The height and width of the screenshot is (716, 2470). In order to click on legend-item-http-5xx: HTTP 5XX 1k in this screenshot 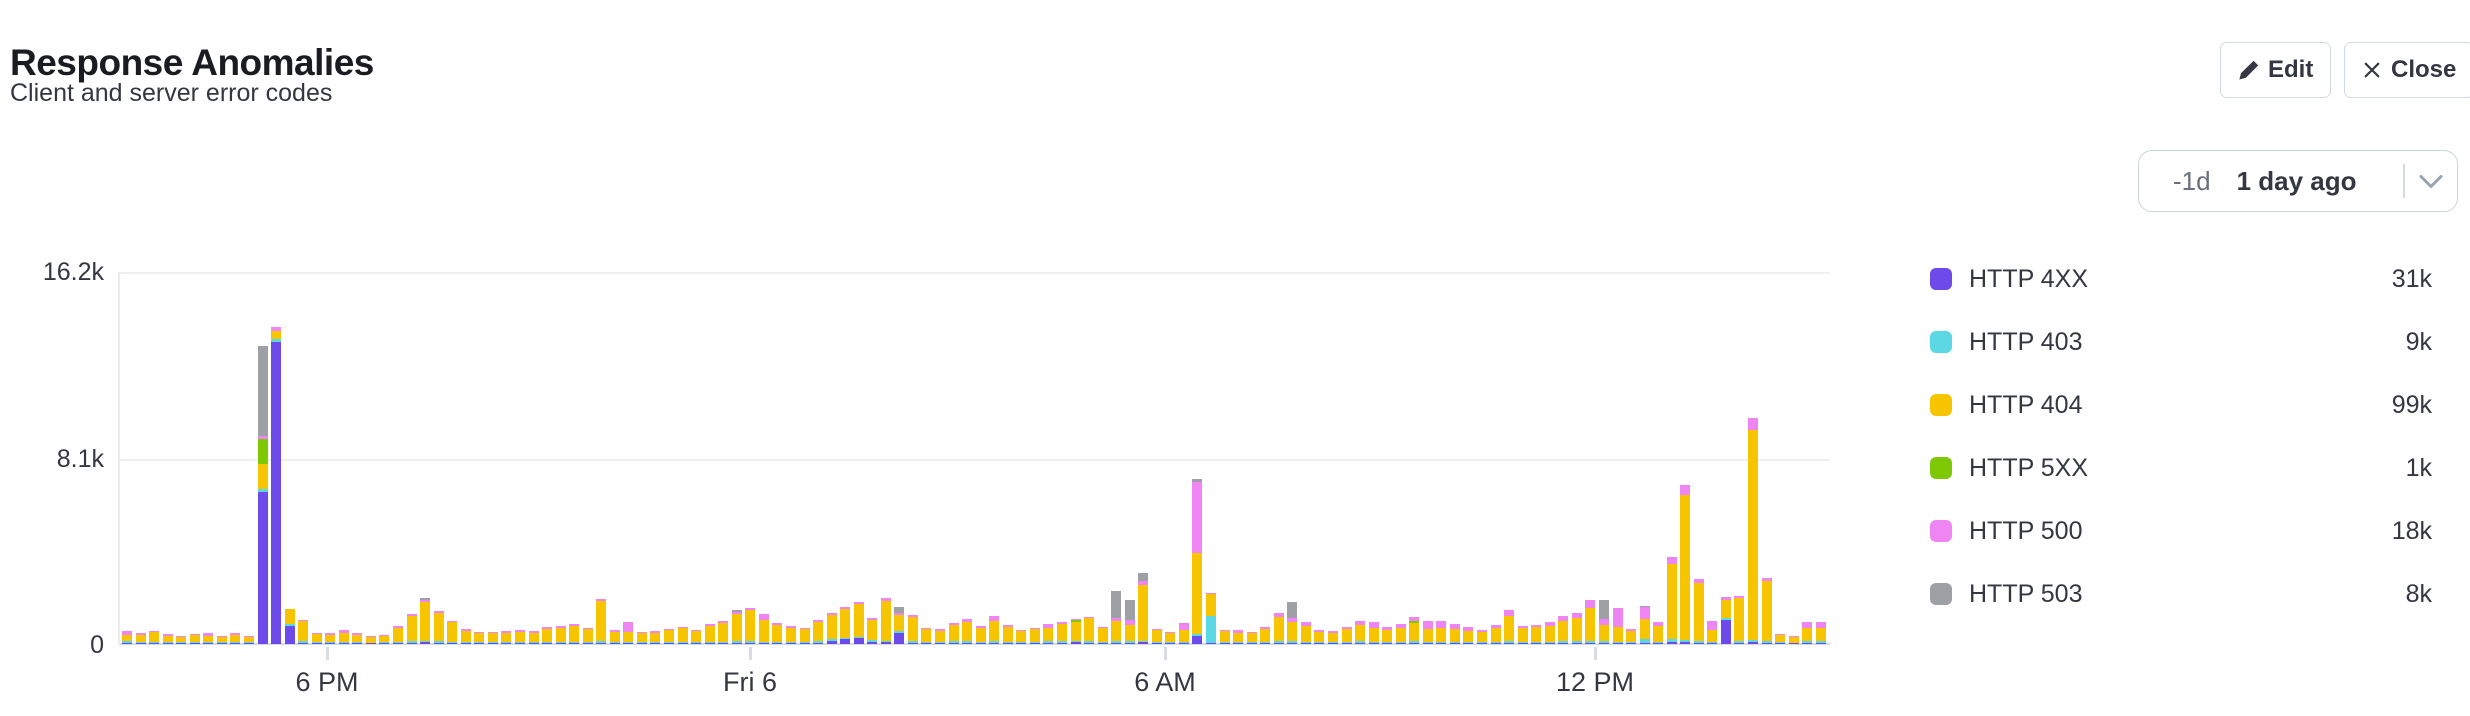, I will do `click(2181, 468)`.